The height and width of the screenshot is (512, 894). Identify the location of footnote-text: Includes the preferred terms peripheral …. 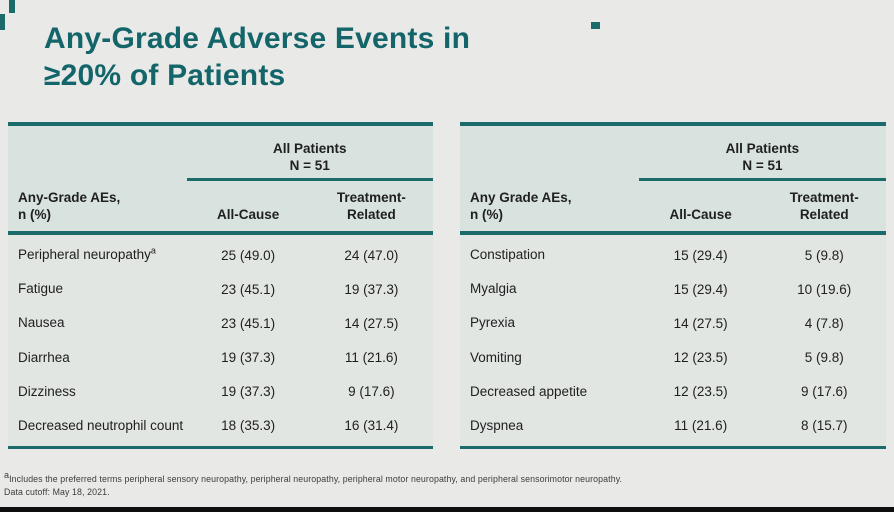
(316, 479).